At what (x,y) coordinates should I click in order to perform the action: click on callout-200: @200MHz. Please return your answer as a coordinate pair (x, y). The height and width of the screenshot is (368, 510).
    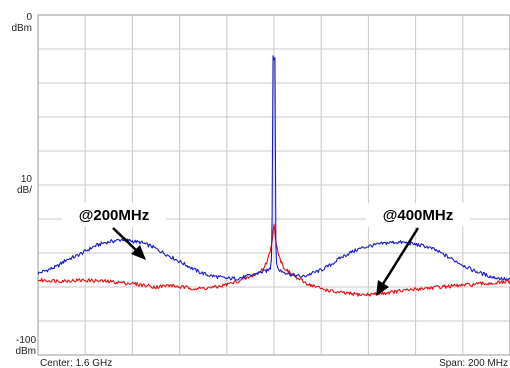
    Looking at the image, I should click on (114, 231).